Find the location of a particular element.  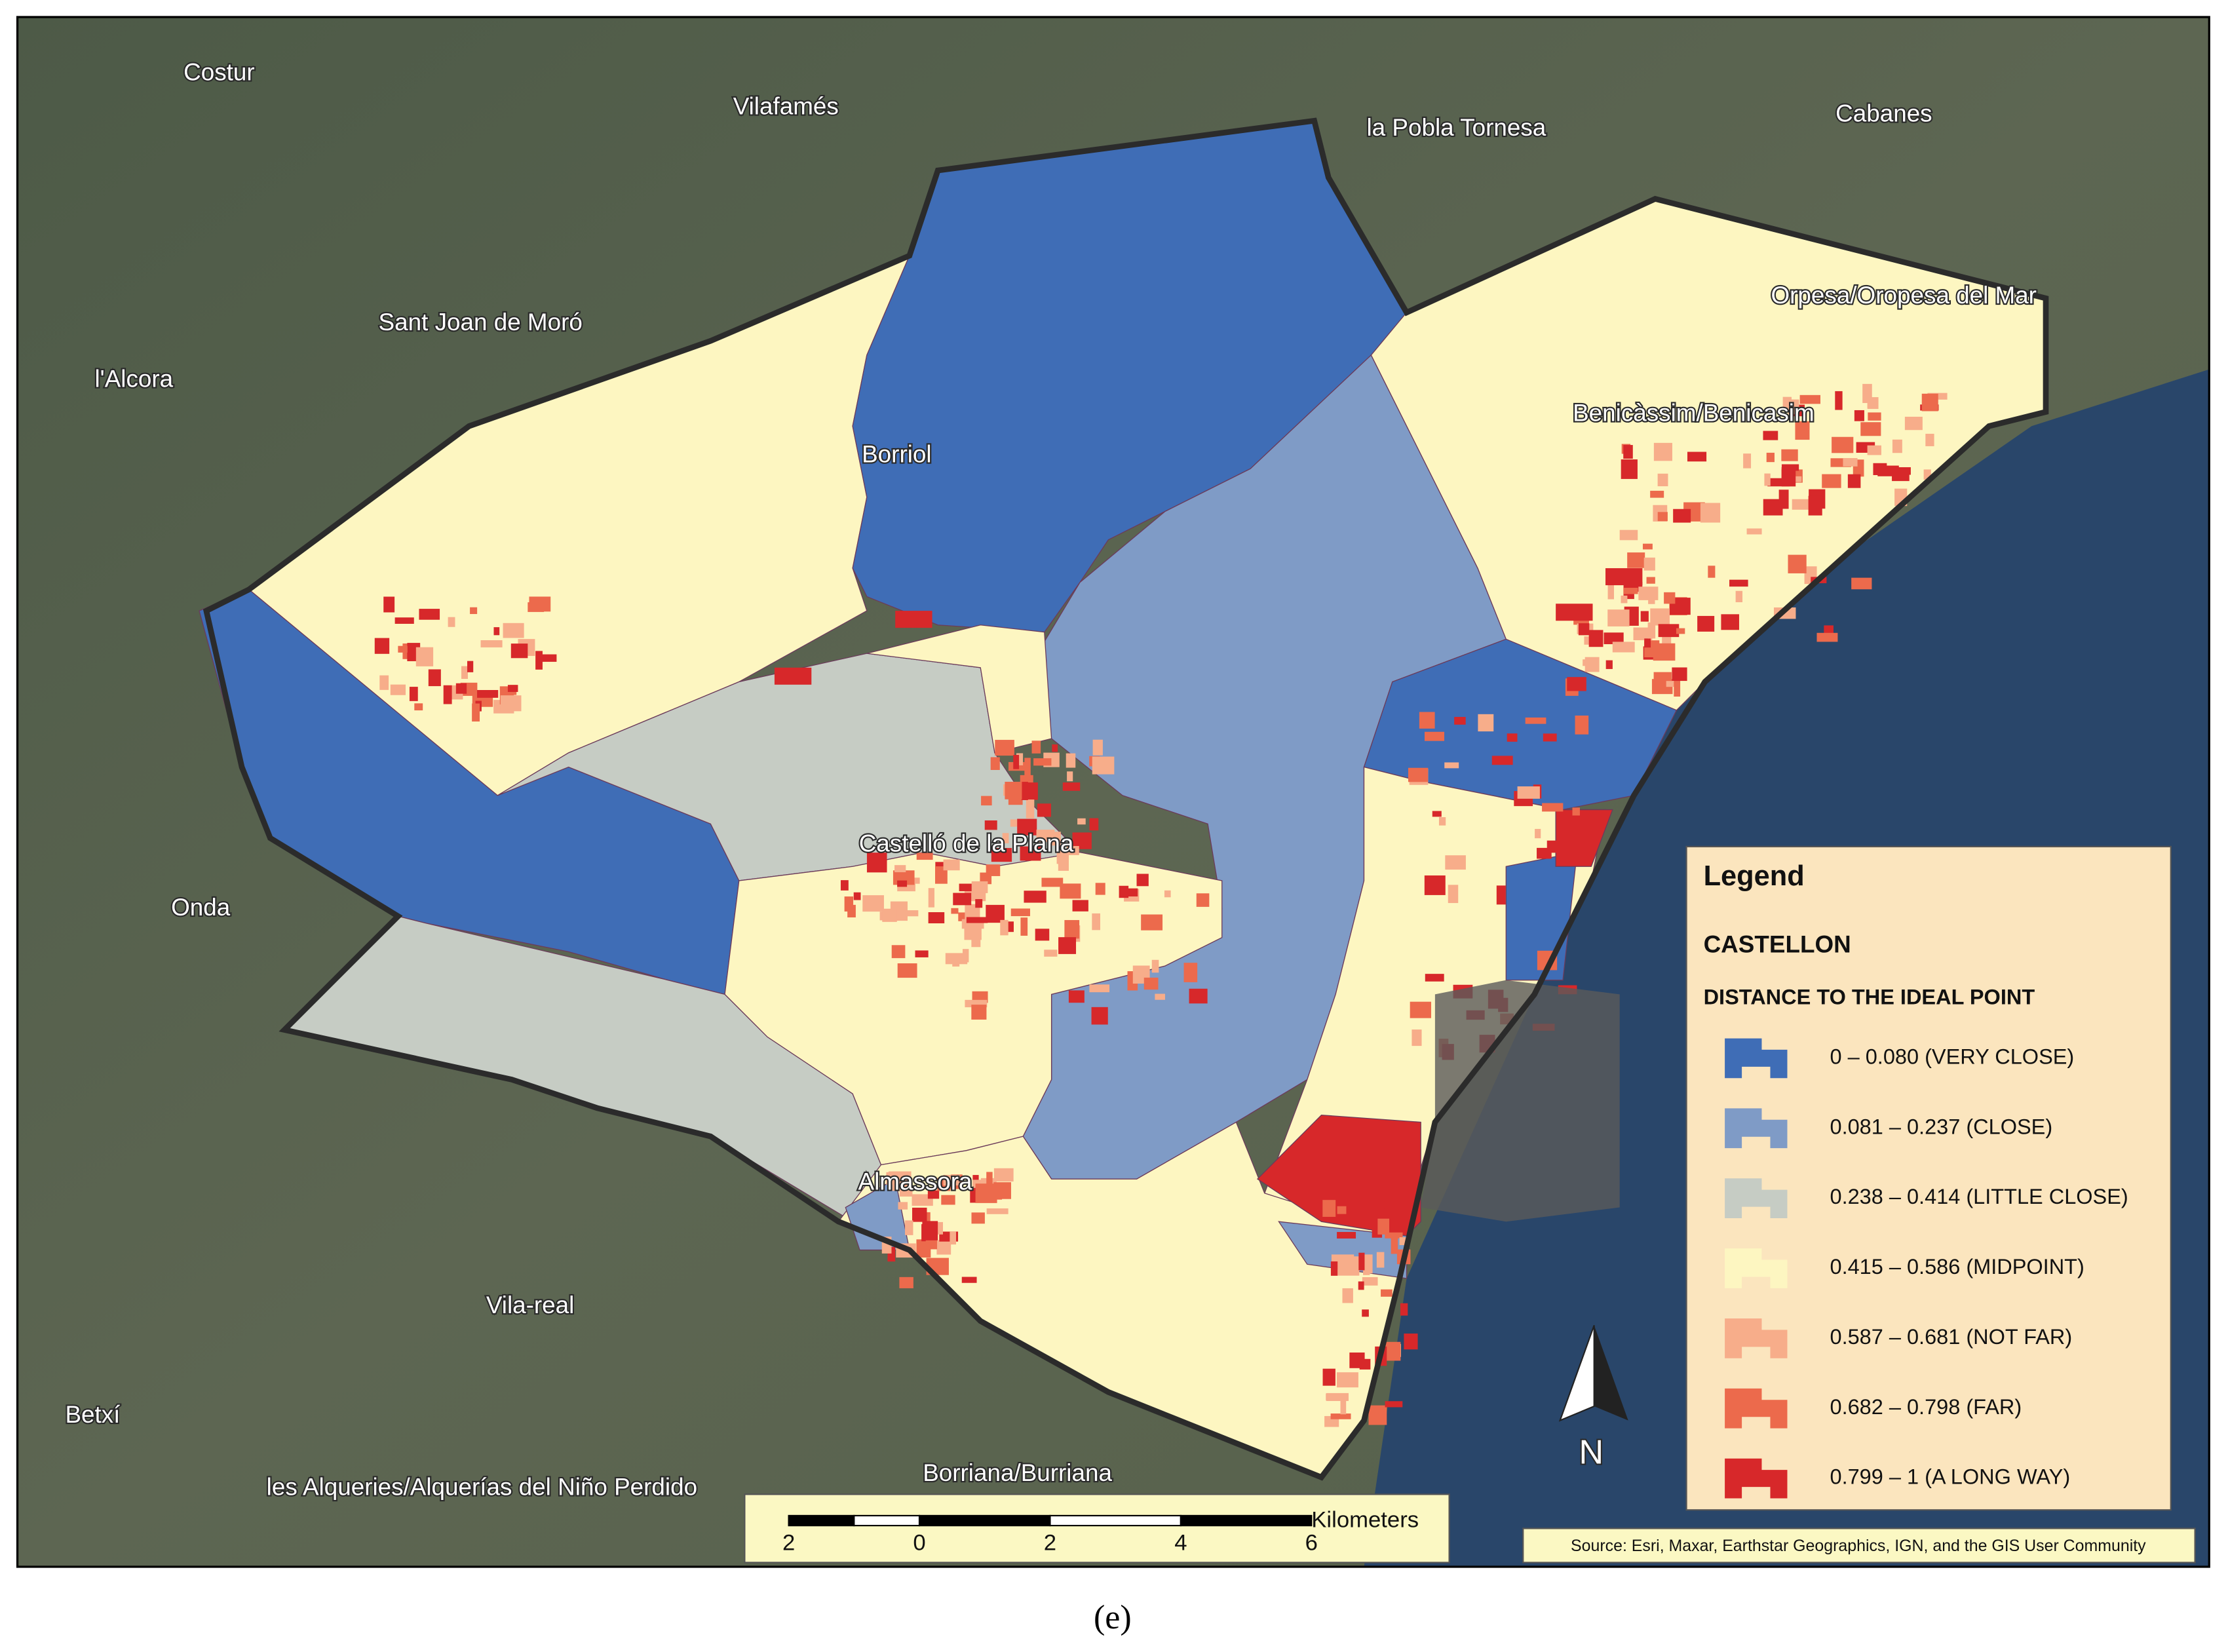

place-label: Costur is located at coordinates (219, 72).